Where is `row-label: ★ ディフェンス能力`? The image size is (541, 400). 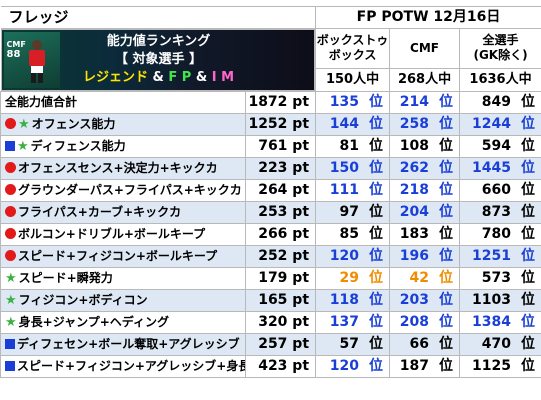 row-label: ★ ディフェンス能力 is located at coordinates (123, 146).